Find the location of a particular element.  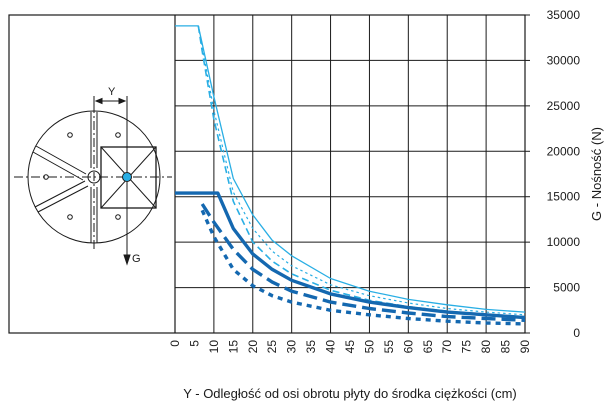

slot-bottom is located at coordinates (94, 215).